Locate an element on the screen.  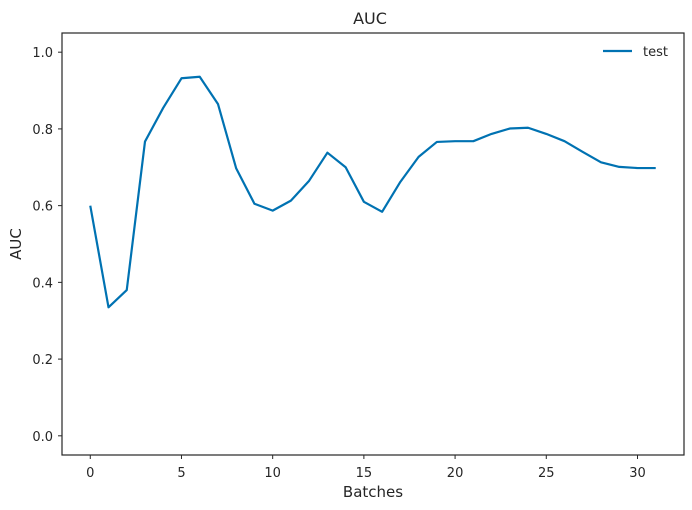
x-tick-label: 10 is located at coordinates (272, 473).